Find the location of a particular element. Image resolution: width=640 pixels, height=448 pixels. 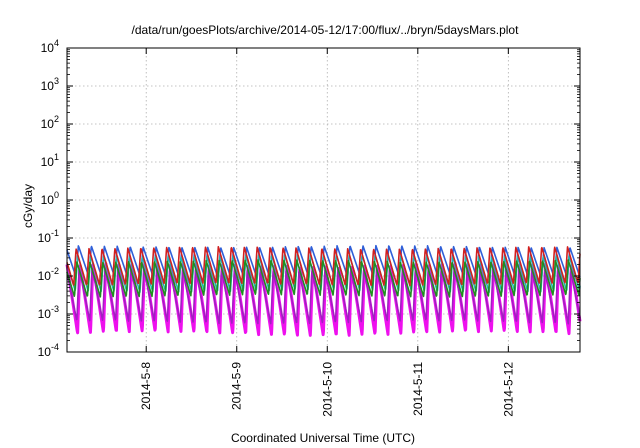

y-tick-label: 10¹ is located at coordinates (50, 160).